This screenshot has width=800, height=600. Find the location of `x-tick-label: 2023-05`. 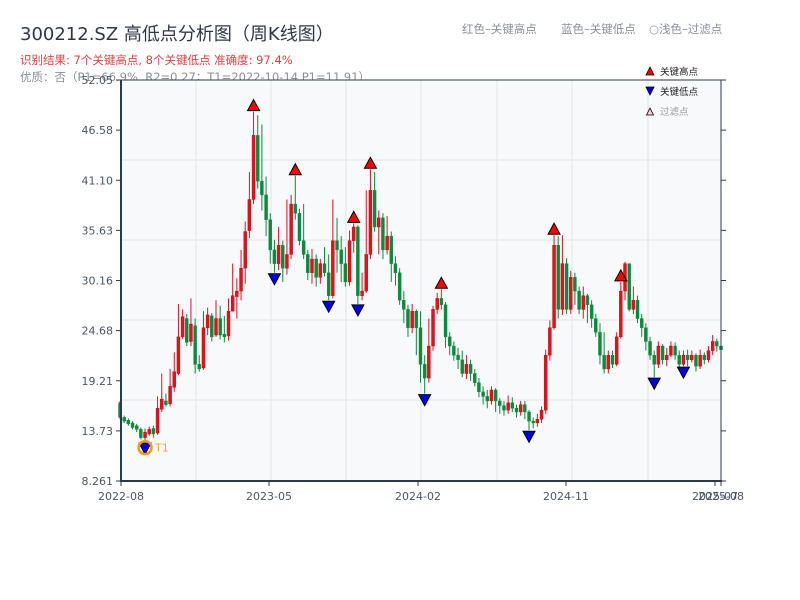

x-tick-label: 2023-05 is located at coordinates (269, 496).